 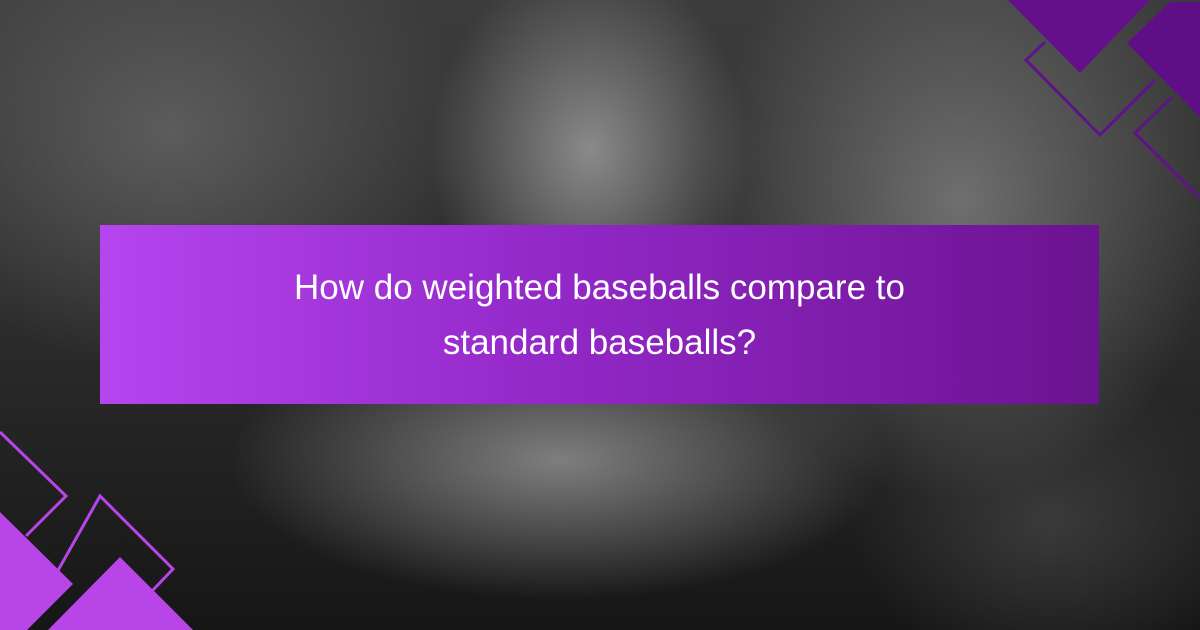 What do you see at coordinates (36, 571) in the screenshot?
I see `bottom-left-triangle` at bounding box center [36, 571].